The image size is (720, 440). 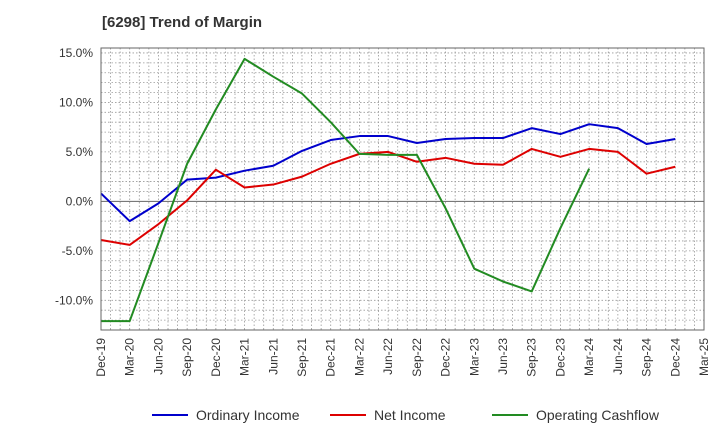 What do you see at coordinates (101, 357) in the screenshot?
I see `x-tick-label: Dec-19` at bounding box center [101, 357].